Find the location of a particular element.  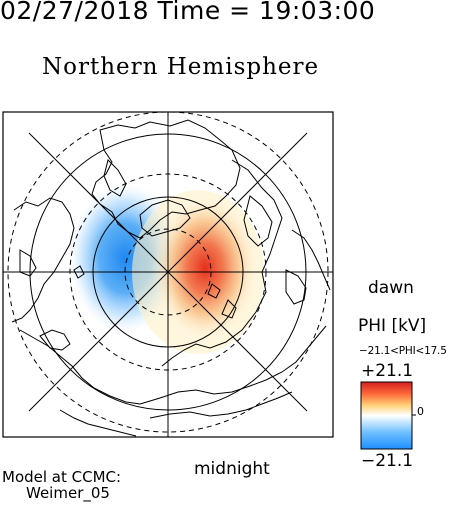

dawn-label: dawn is located at coordinates (391, 288).